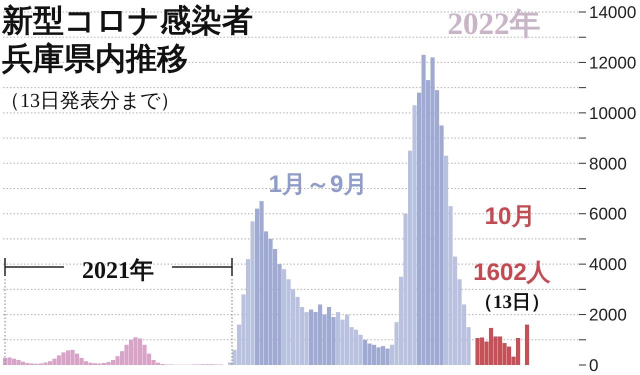 The image size is (640, 375). What do you see at coordinates (118, 271) in the screenshot?
I see `annotation: 2021年` at bounding box center [118, 271].